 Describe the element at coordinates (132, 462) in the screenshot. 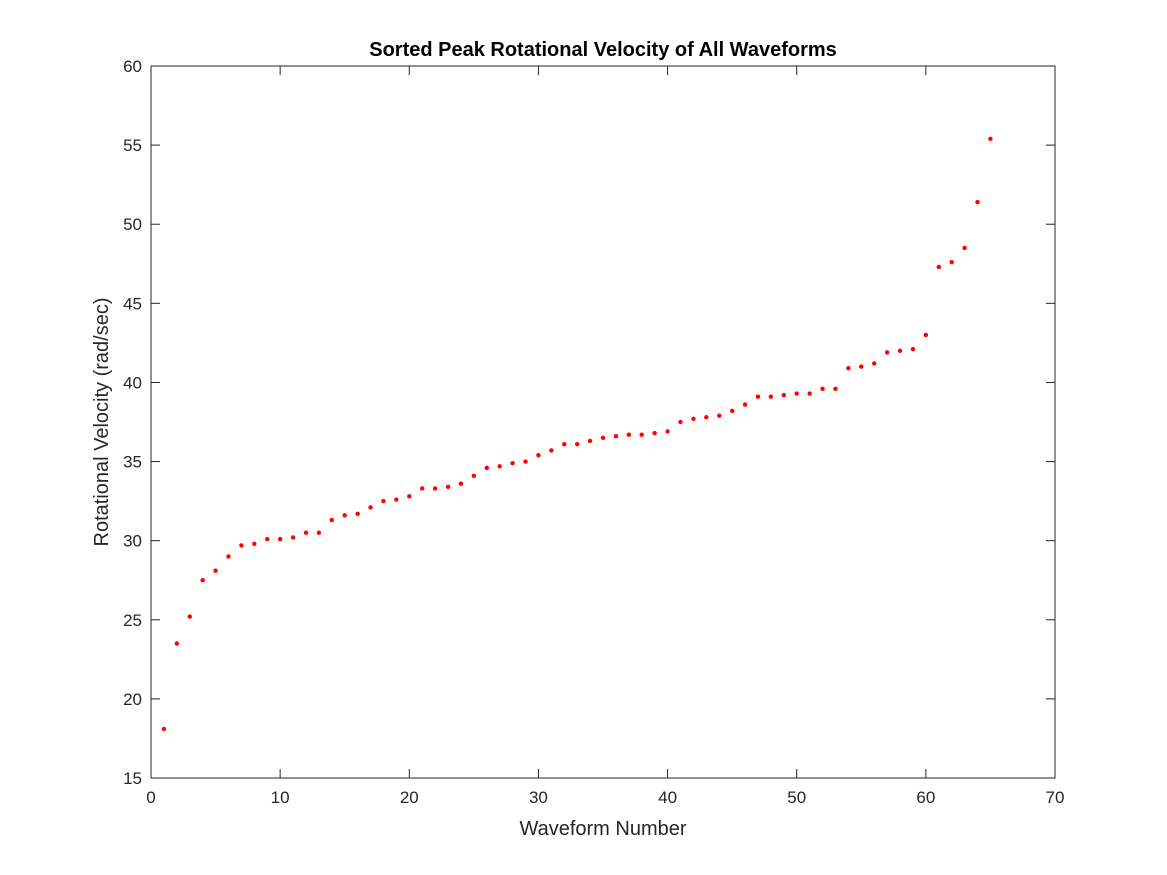

I see `y-tick-label: 35` at that location.